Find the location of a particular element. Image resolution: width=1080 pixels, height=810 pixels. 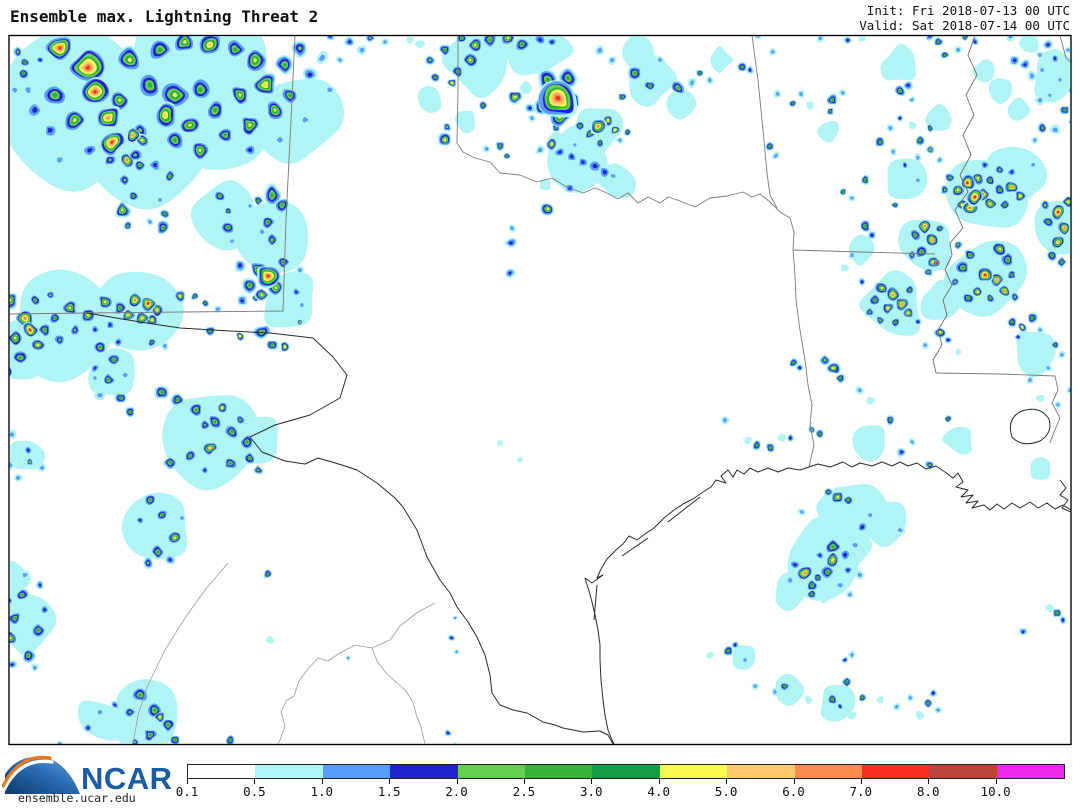

valid-time: Valid: Sat 2018-07-14 00 UTC is located at coordinates (964, 25).